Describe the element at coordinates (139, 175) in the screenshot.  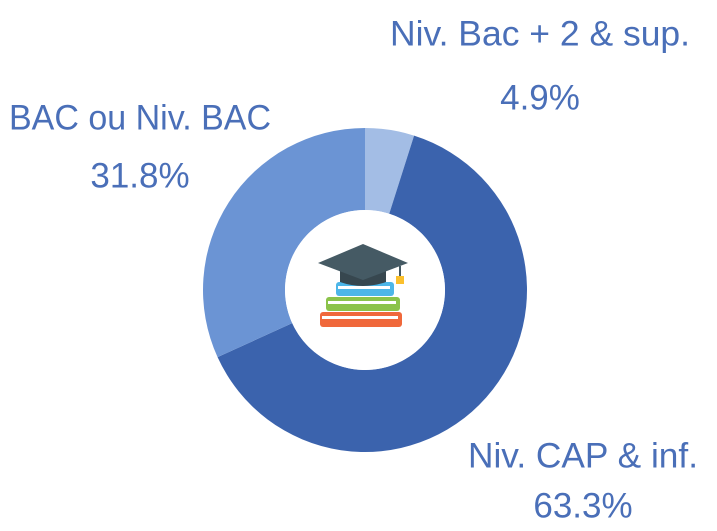
I see `slice-value-label: 31.8%` at that location.